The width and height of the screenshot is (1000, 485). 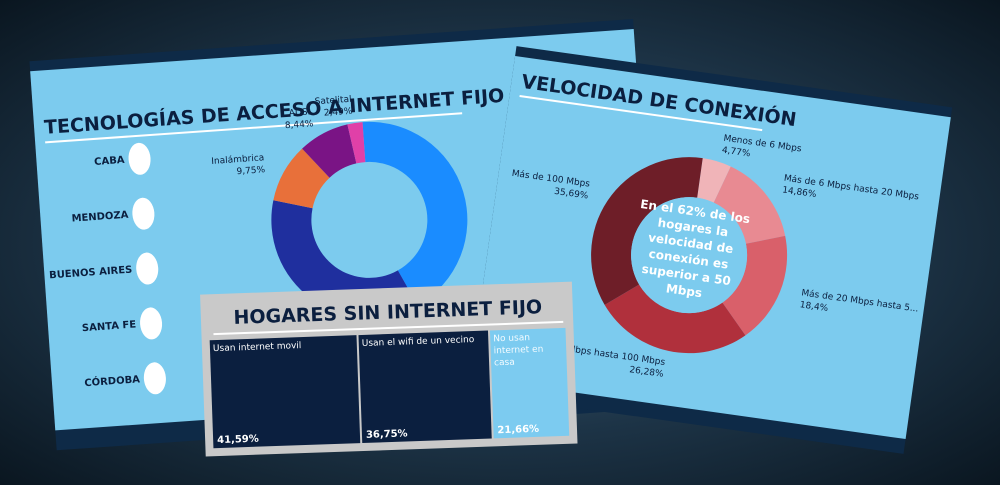 I want to click on value-label: 26,28%, so click(x=647, y=372).